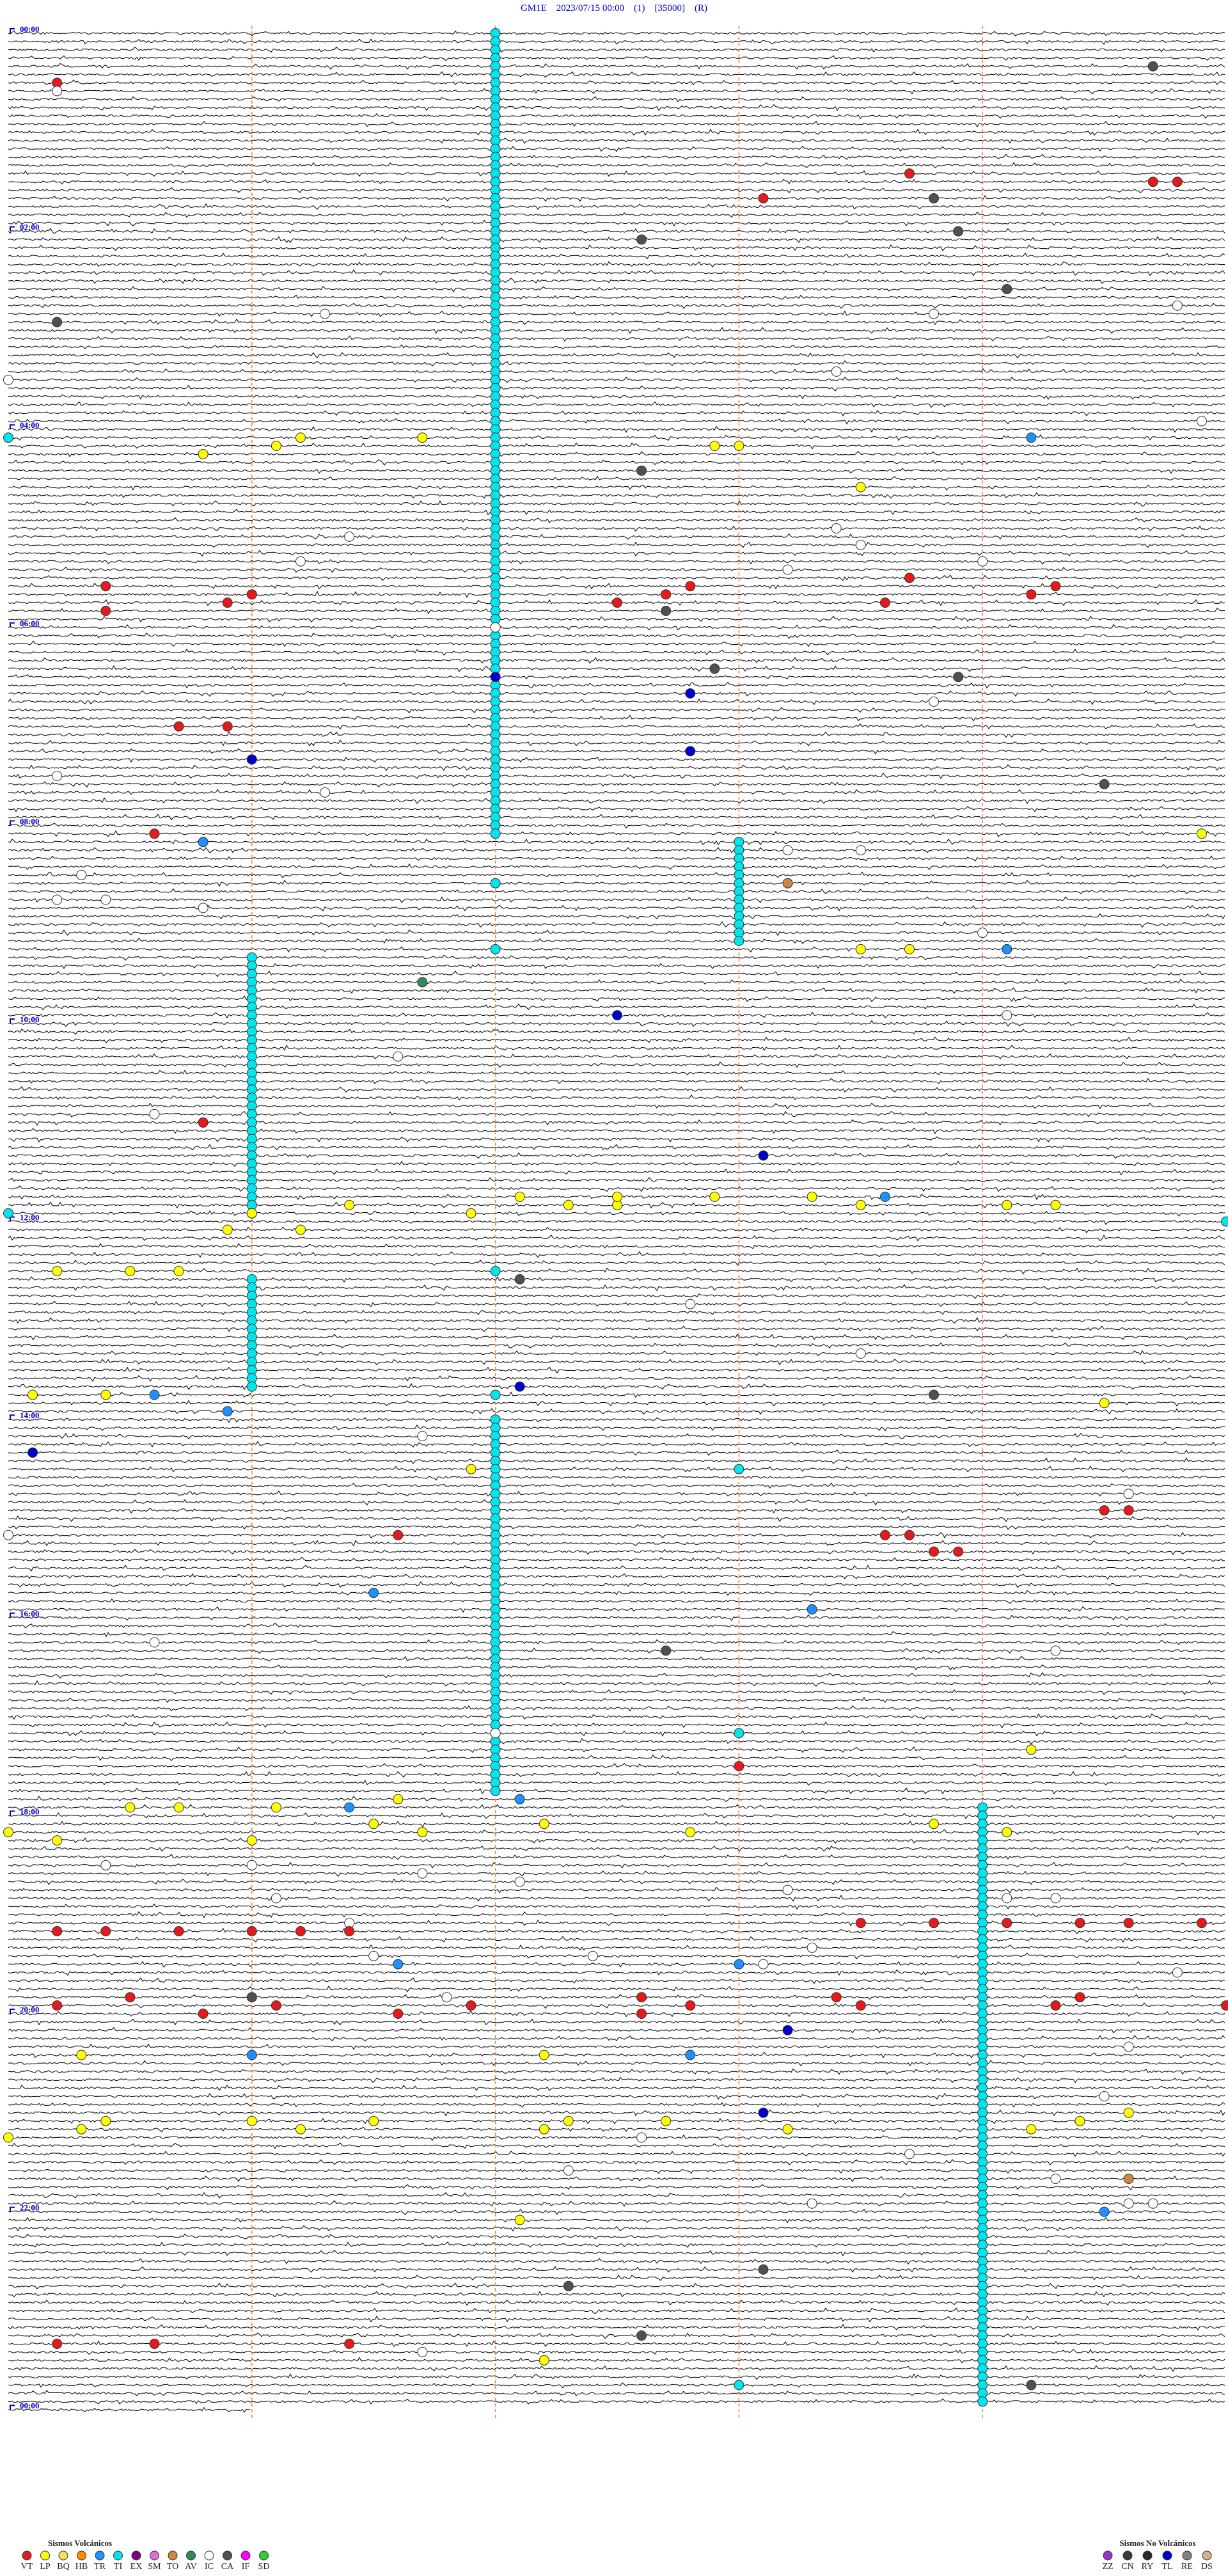 Image resolution: width=1228 pixels, height=2576 pixels. I want to click on legend-code: DS, so click(1207, 2567).